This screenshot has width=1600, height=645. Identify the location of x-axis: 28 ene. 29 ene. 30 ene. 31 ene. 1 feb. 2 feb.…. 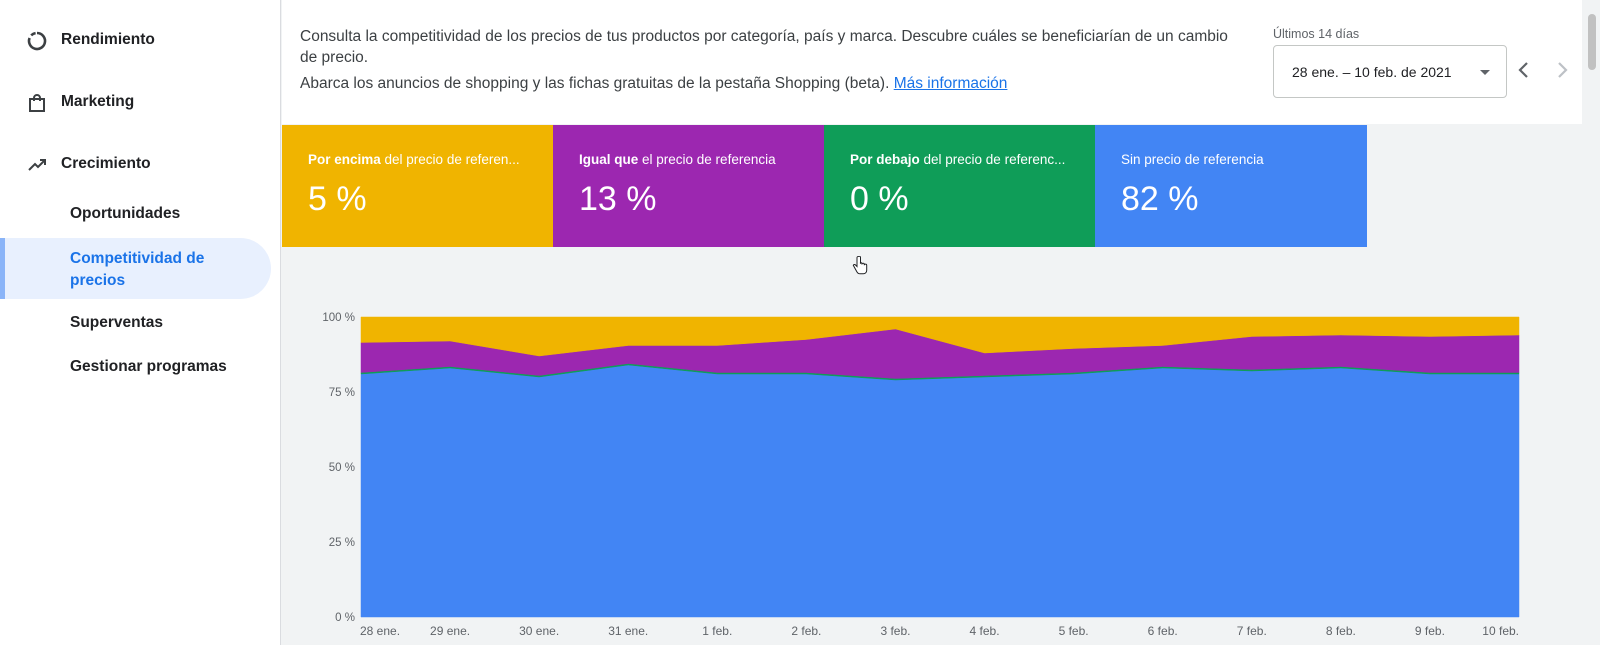
(939, 631).